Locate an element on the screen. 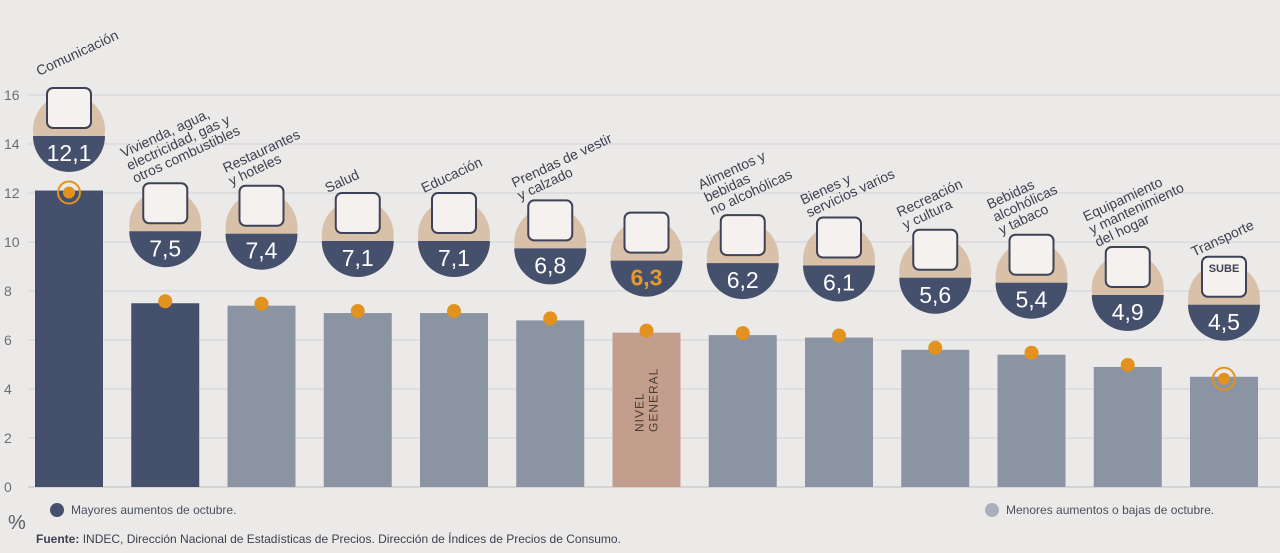  notebook-icon is located at coordinates (454, 213).